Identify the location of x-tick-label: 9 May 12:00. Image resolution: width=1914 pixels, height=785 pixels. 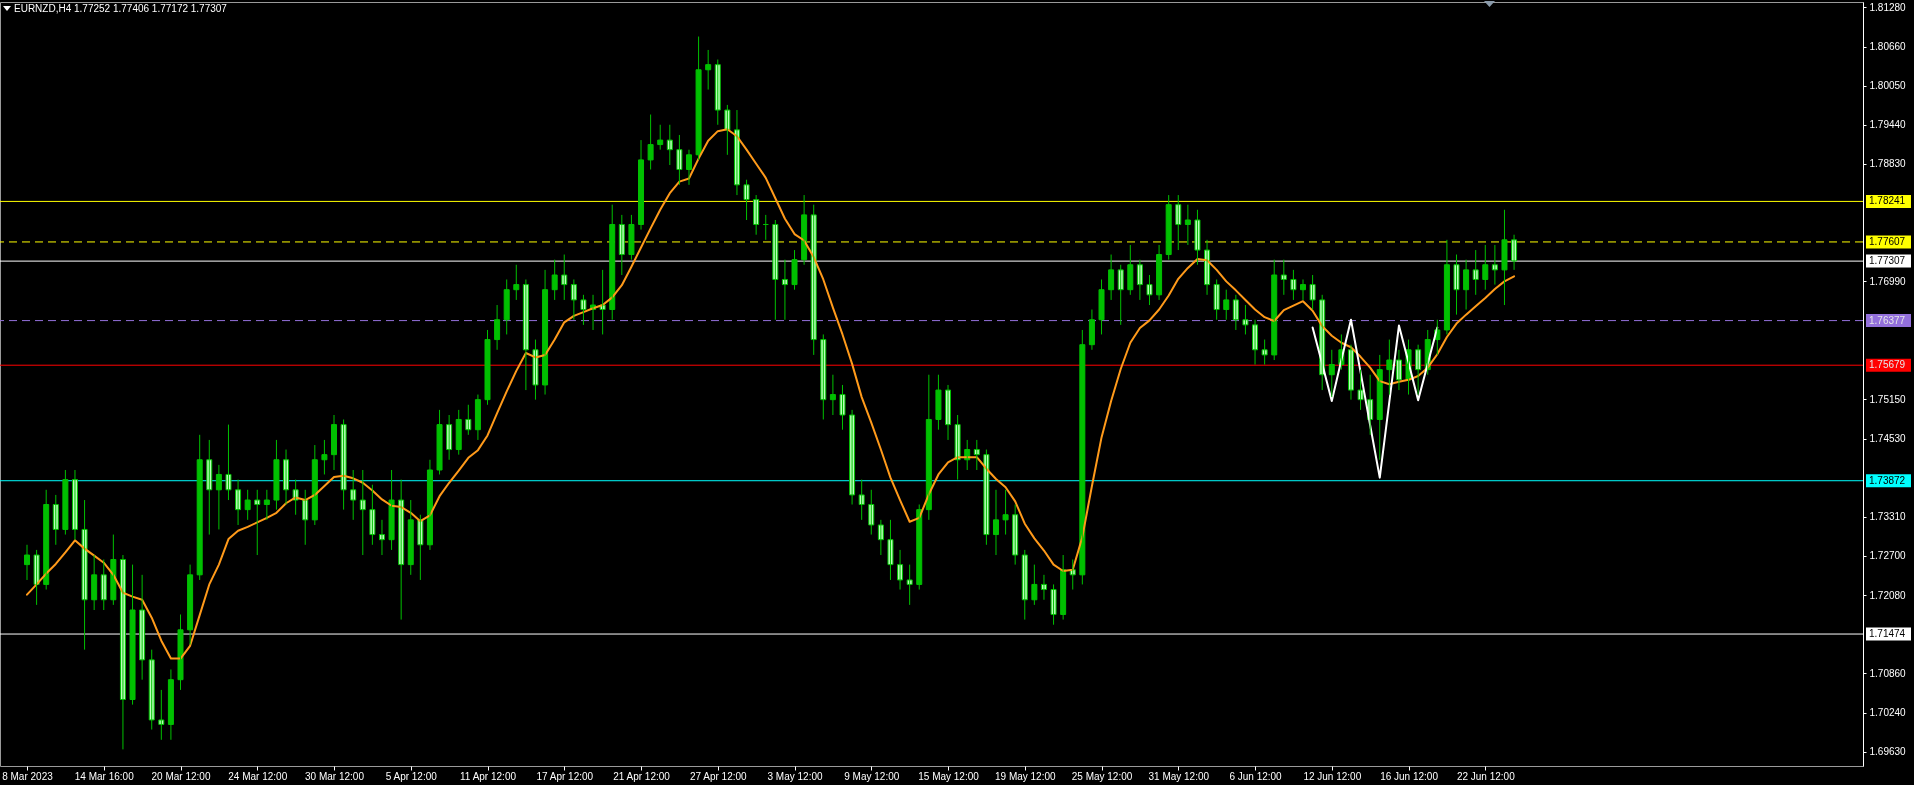
(872, 776).